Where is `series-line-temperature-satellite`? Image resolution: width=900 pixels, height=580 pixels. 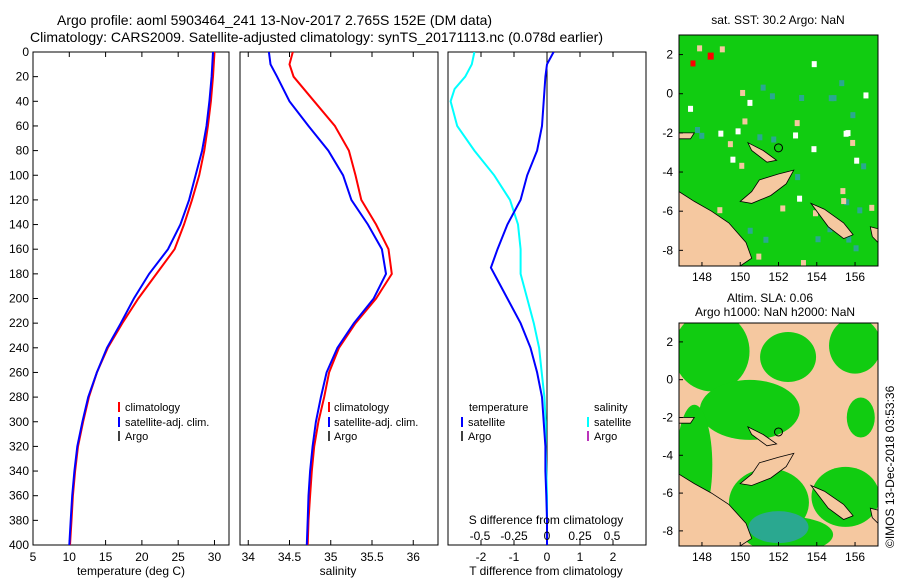
series-line-temperature-satellite is located at coordinates (522, 298).